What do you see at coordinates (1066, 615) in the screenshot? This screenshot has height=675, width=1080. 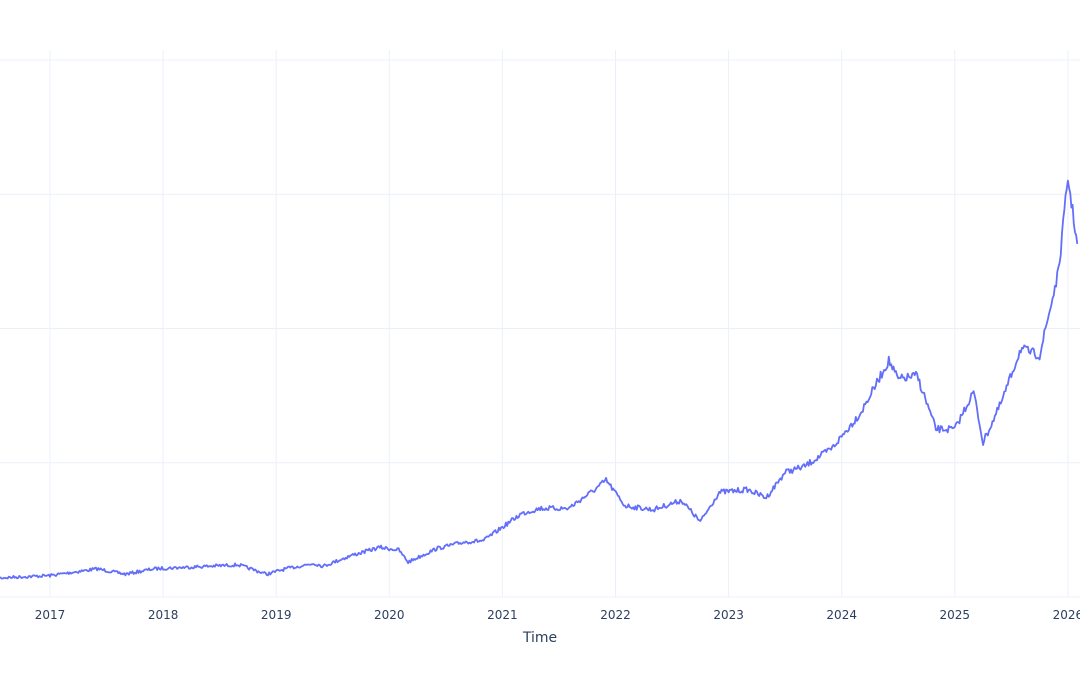 I see `x-tick-label: 2026` at bounding box center [1066, 615].